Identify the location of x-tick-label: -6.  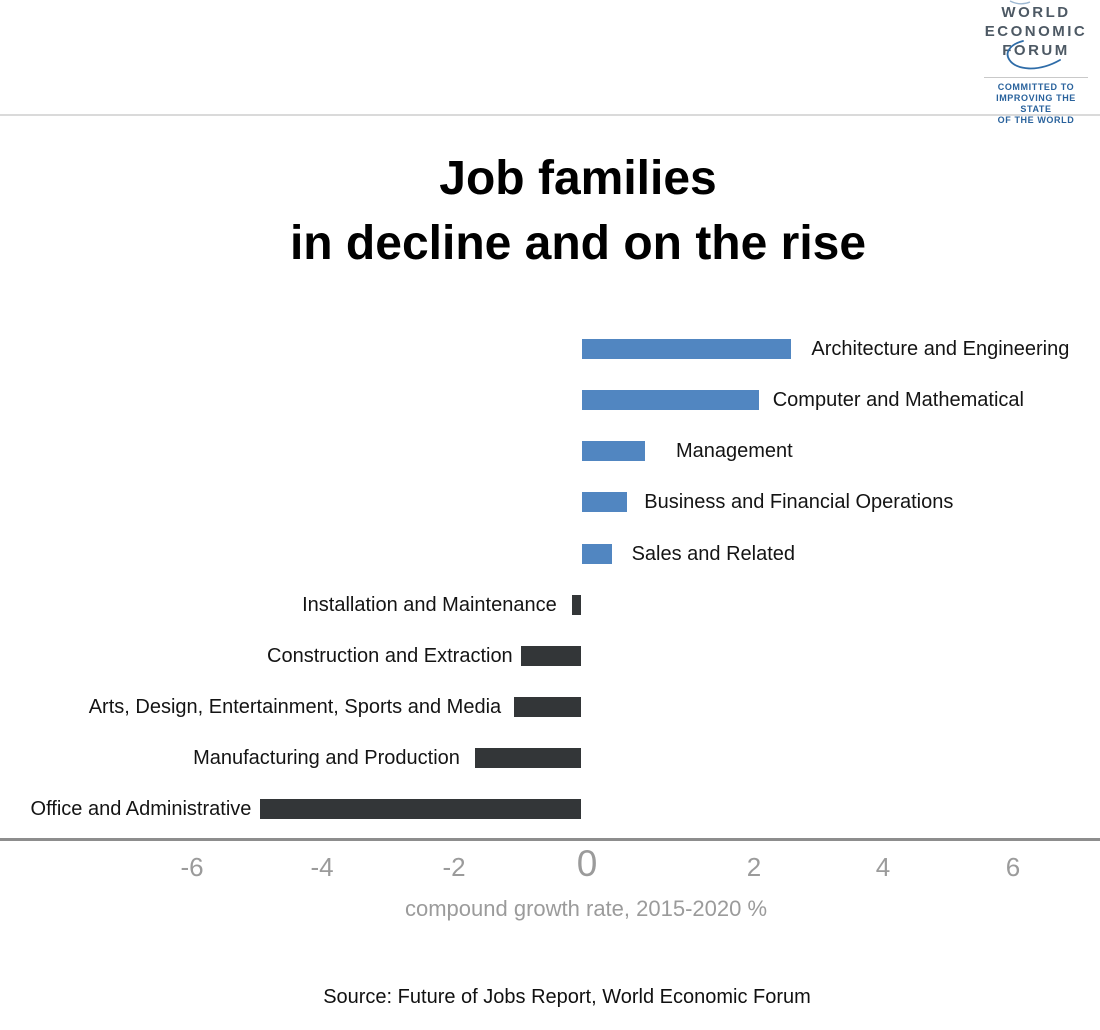
(192, 867).